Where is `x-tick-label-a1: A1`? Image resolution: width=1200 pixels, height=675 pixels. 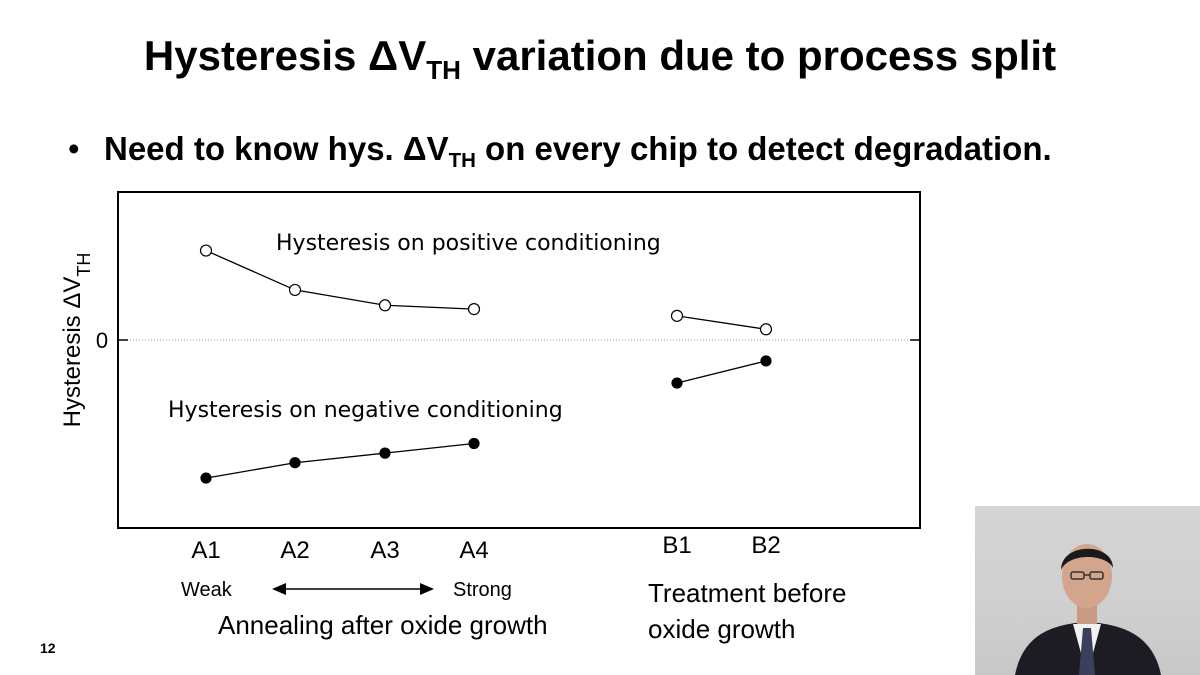
x-tick-label-a1: A1 is located at coordinates (205, 550).